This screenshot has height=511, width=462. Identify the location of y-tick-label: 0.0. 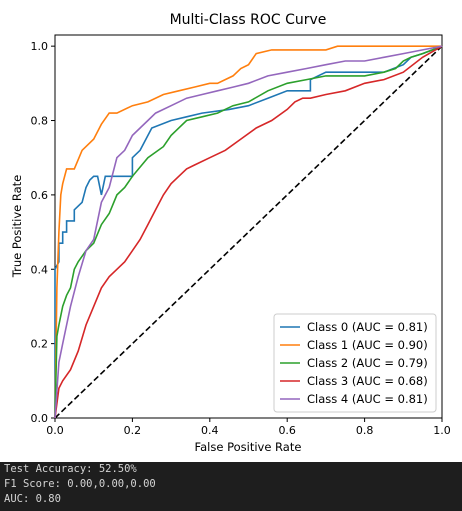
(40, 418).